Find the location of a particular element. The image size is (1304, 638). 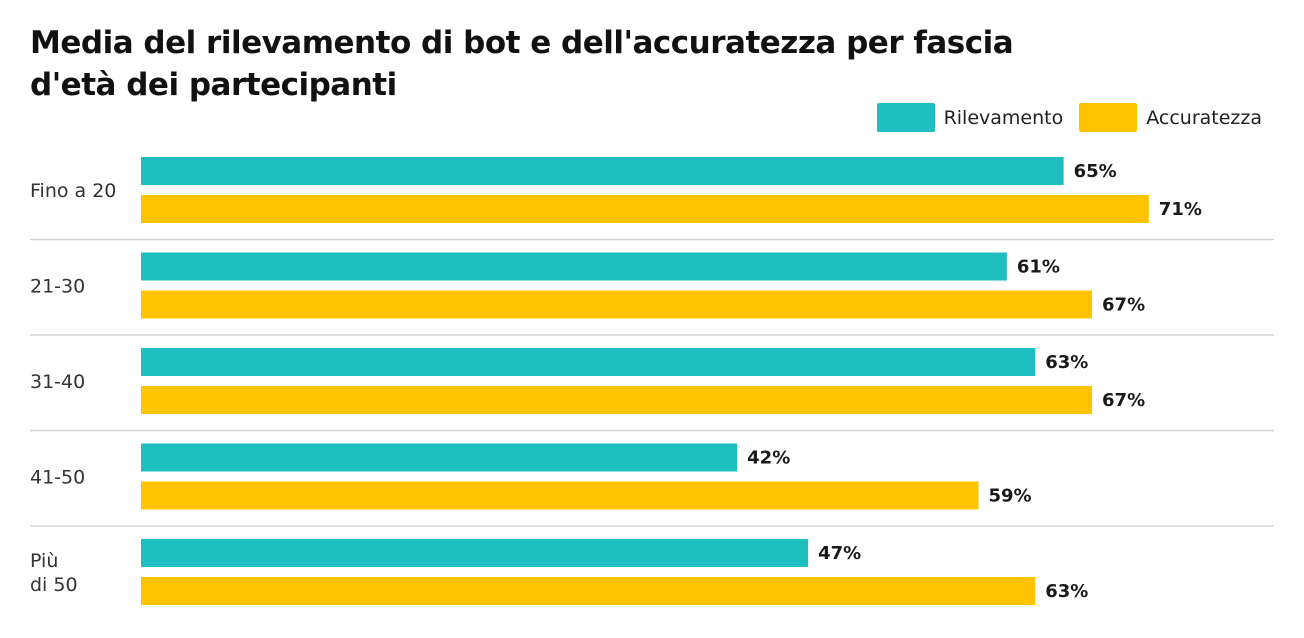

value-label-accuratezza-41-50: 59% is located at coordinates (1009, 496).